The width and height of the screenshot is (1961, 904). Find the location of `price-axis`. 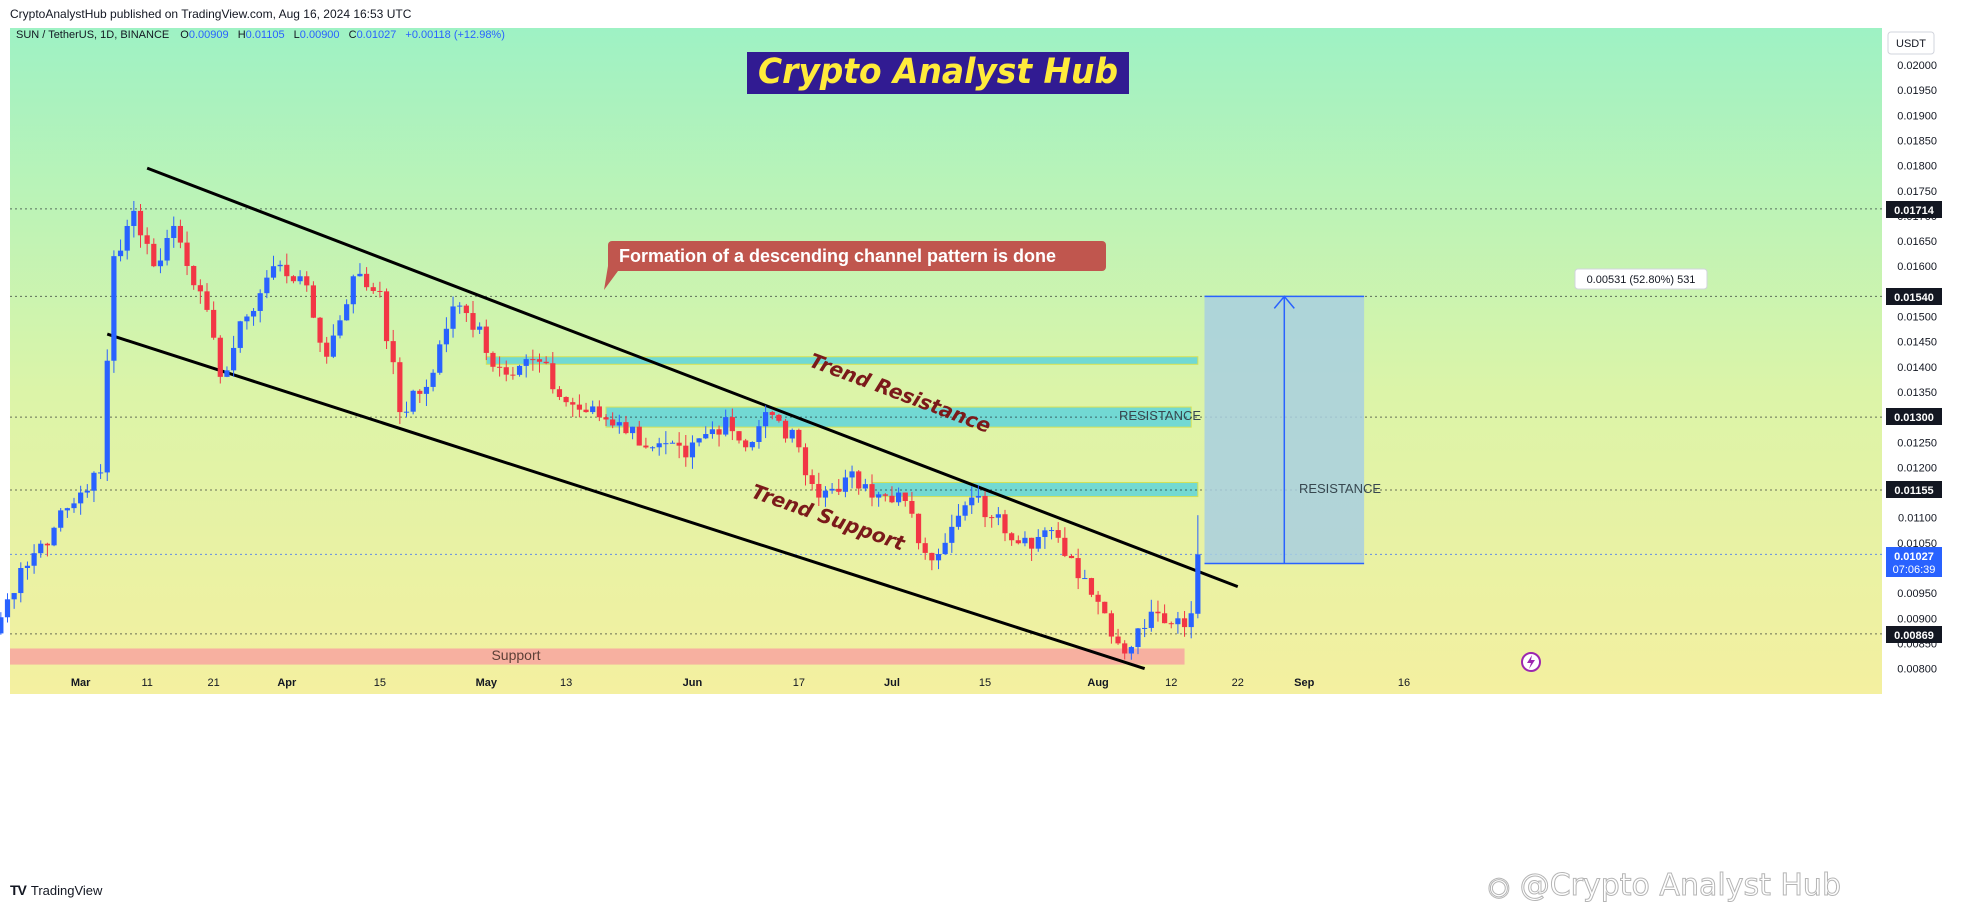

price-axis is located at coordinates (1921, 361).